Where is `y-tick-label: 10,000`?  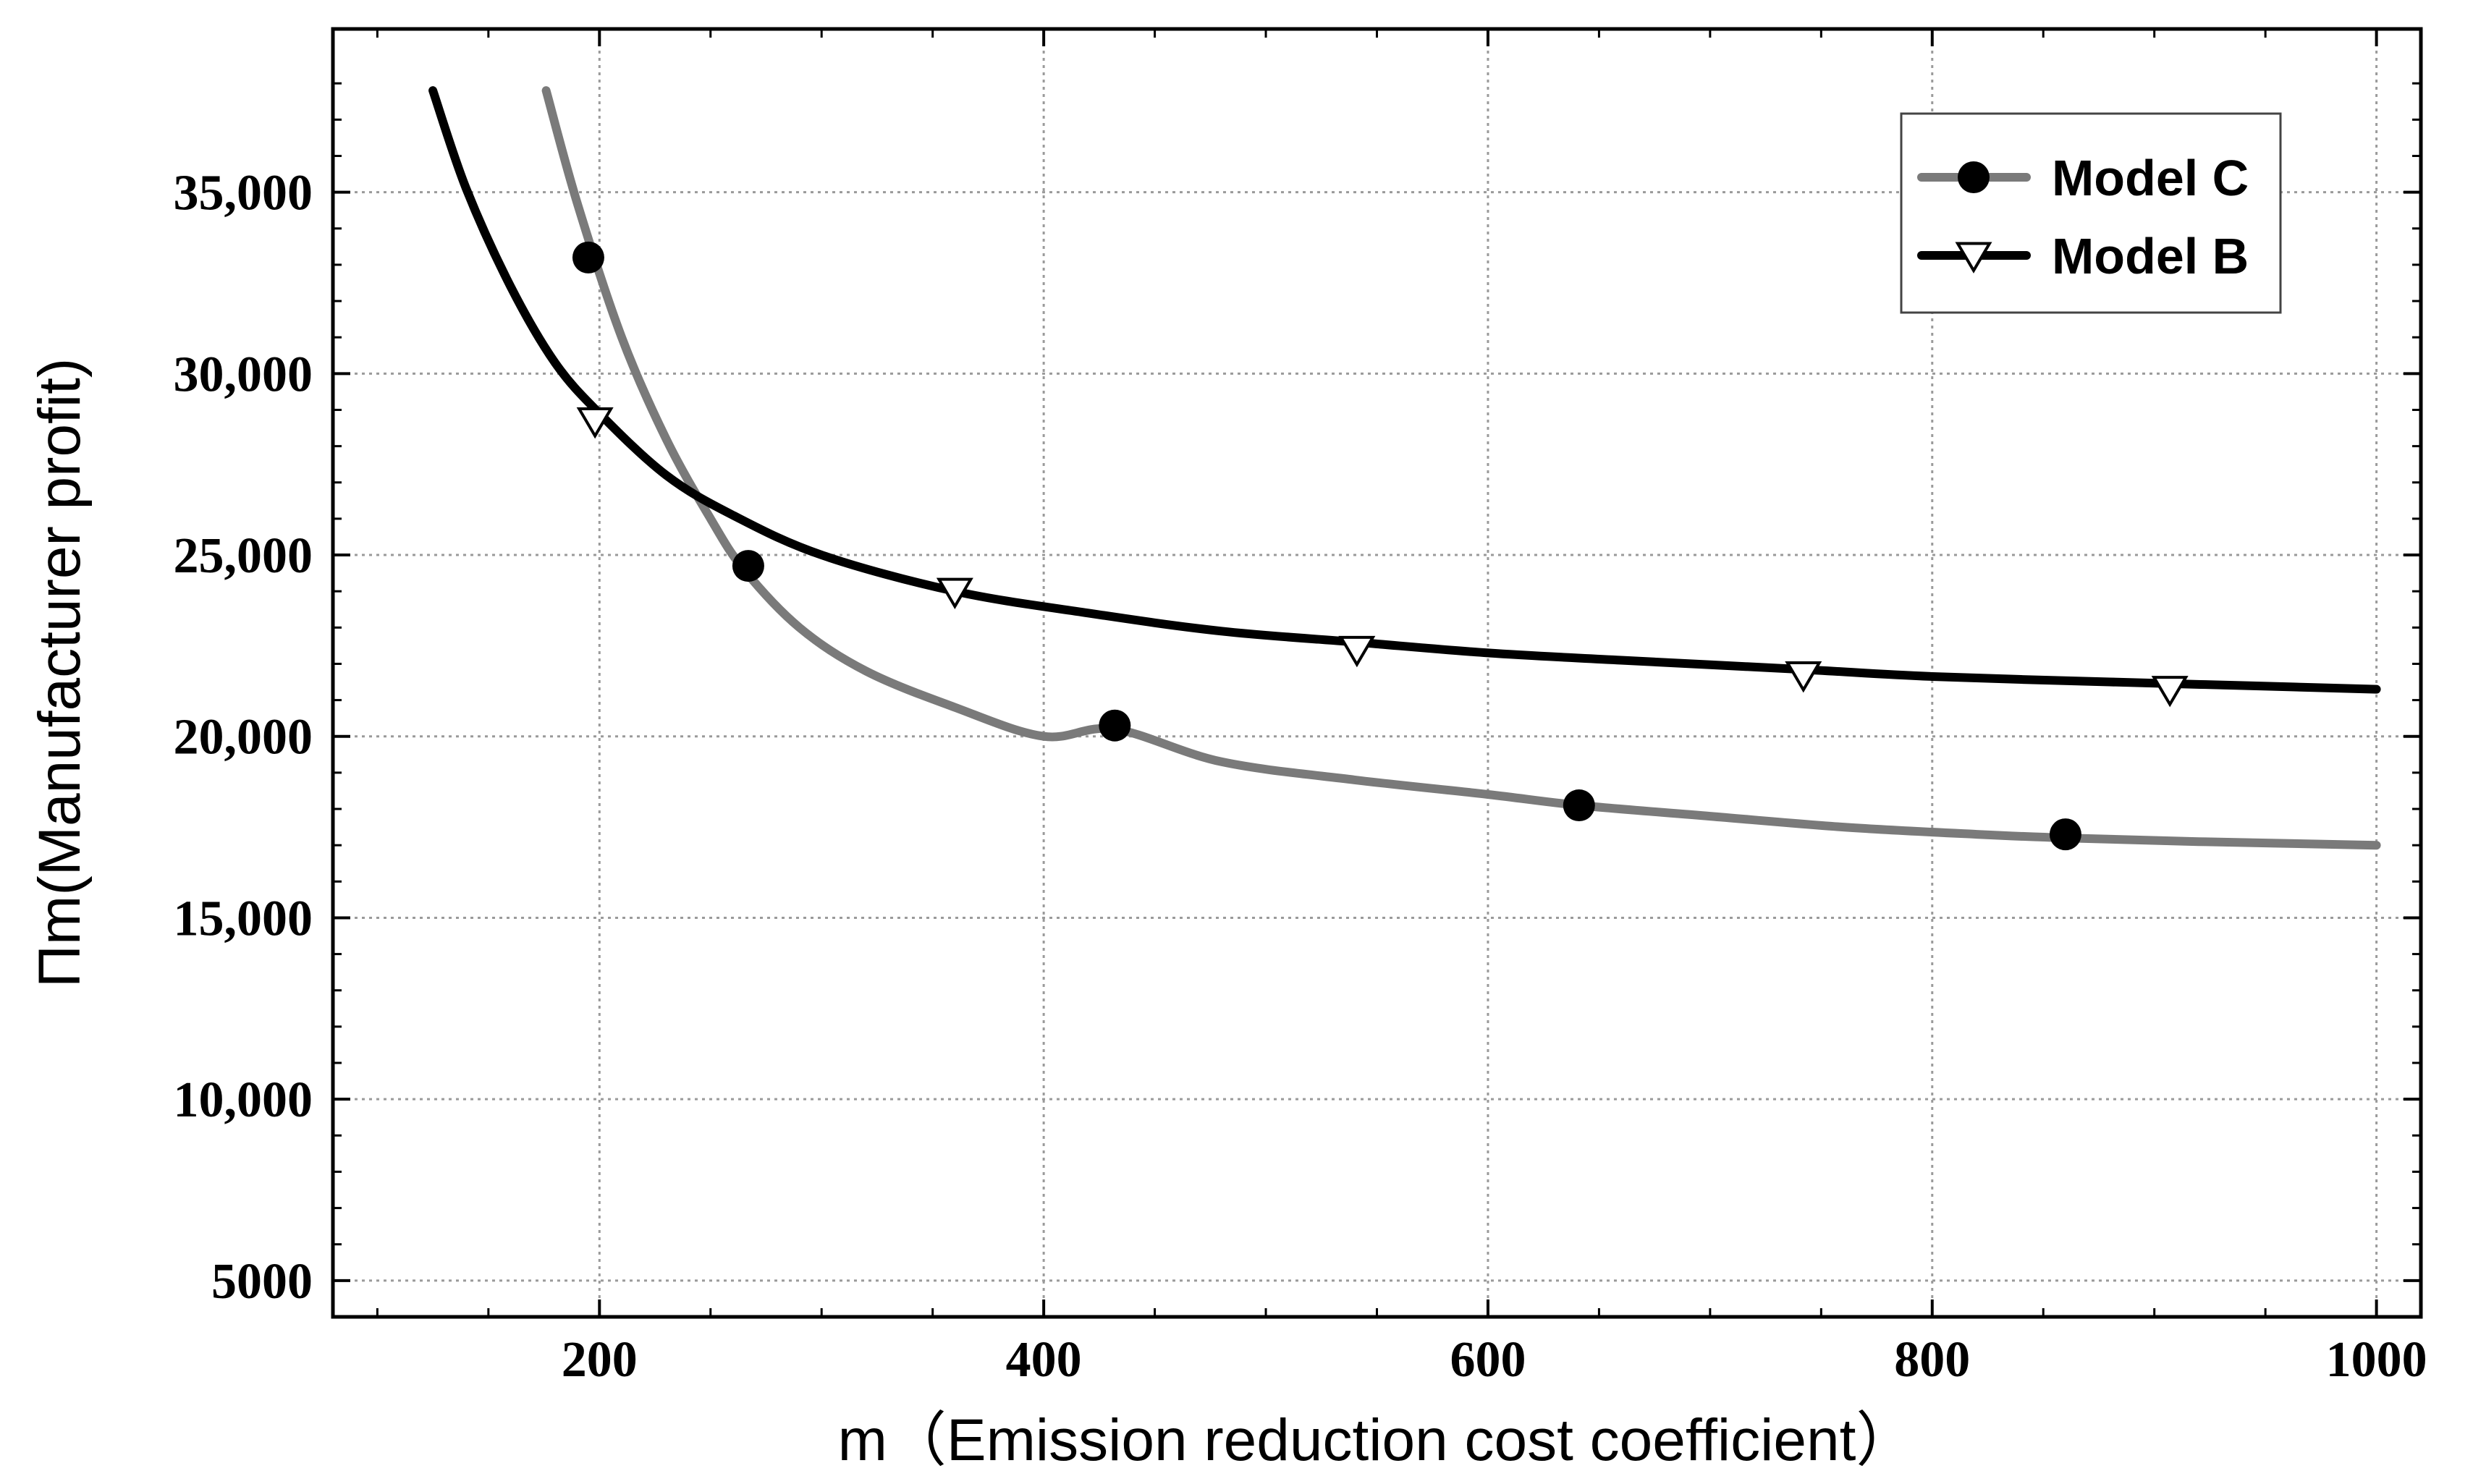 y-tick-label: 10,000 is located at coordinates (244, 1100).